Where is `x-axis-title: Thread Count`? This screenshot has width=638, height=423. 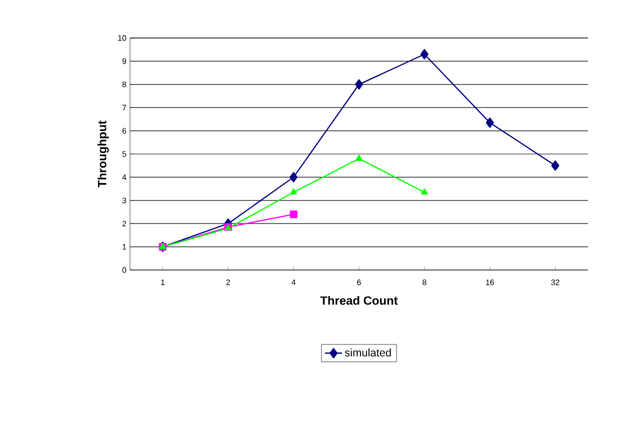
x-axis-title: Thread Count is located at coordinates (359, 300).